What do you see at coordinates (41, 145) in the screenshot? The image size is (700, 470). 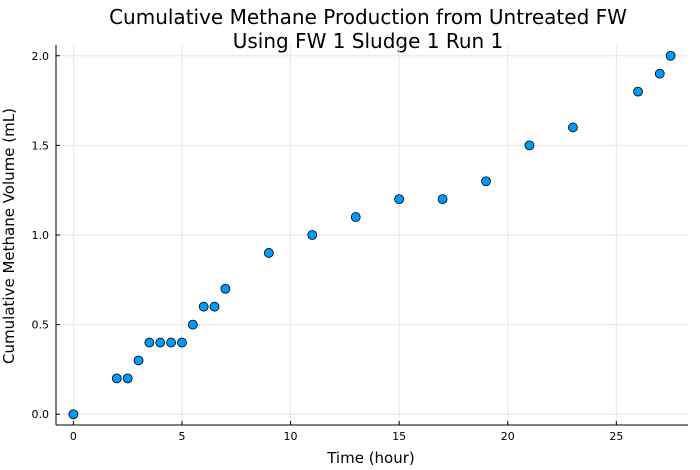 I see `y-tick-label: 1.5` at bounding box center [41, 145].